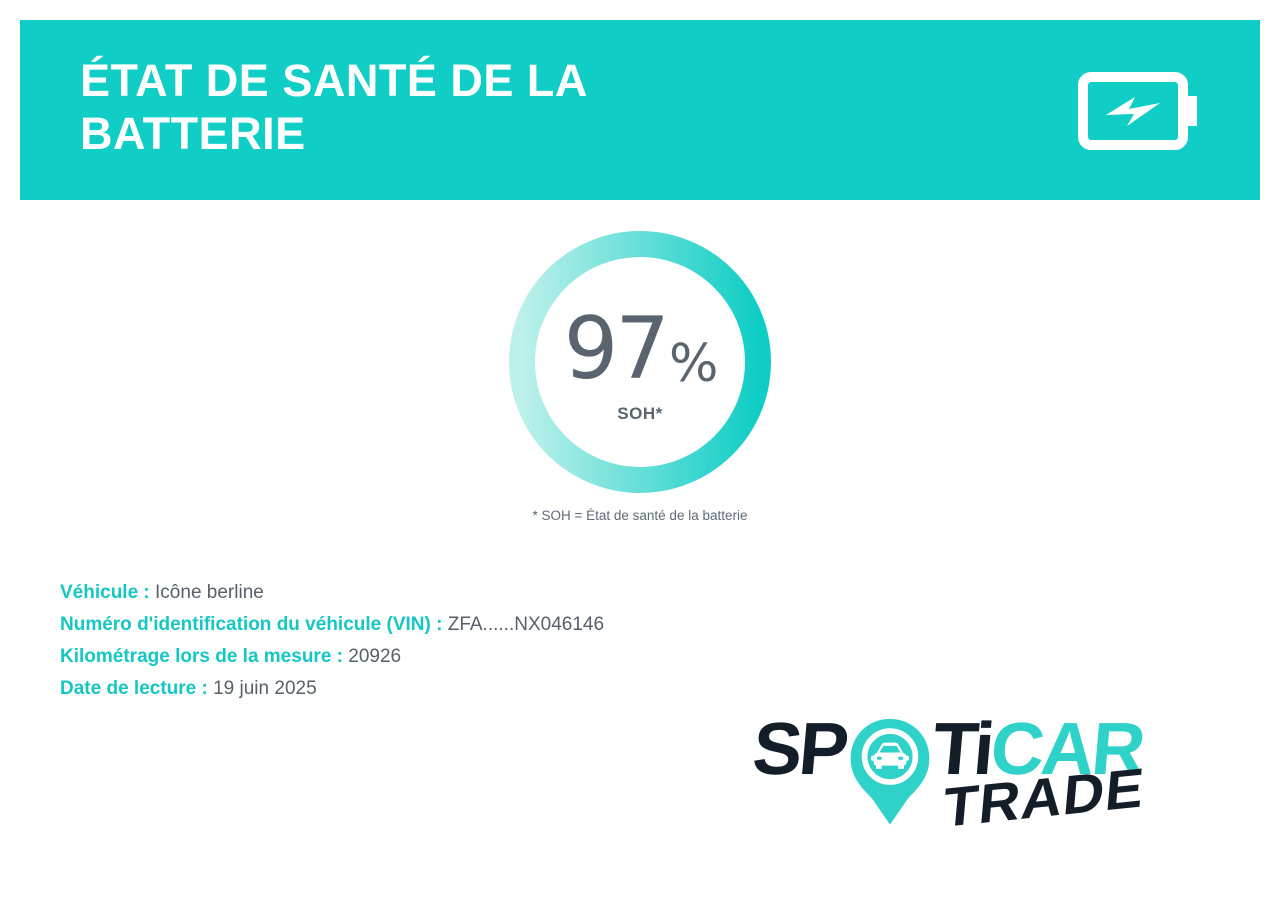  What do you see at coordinates (334, 80) in the screenshot?
I see `page-title-line1: ÉTAT DE SANTÉ DE LA` at bounding box center [334, 80].